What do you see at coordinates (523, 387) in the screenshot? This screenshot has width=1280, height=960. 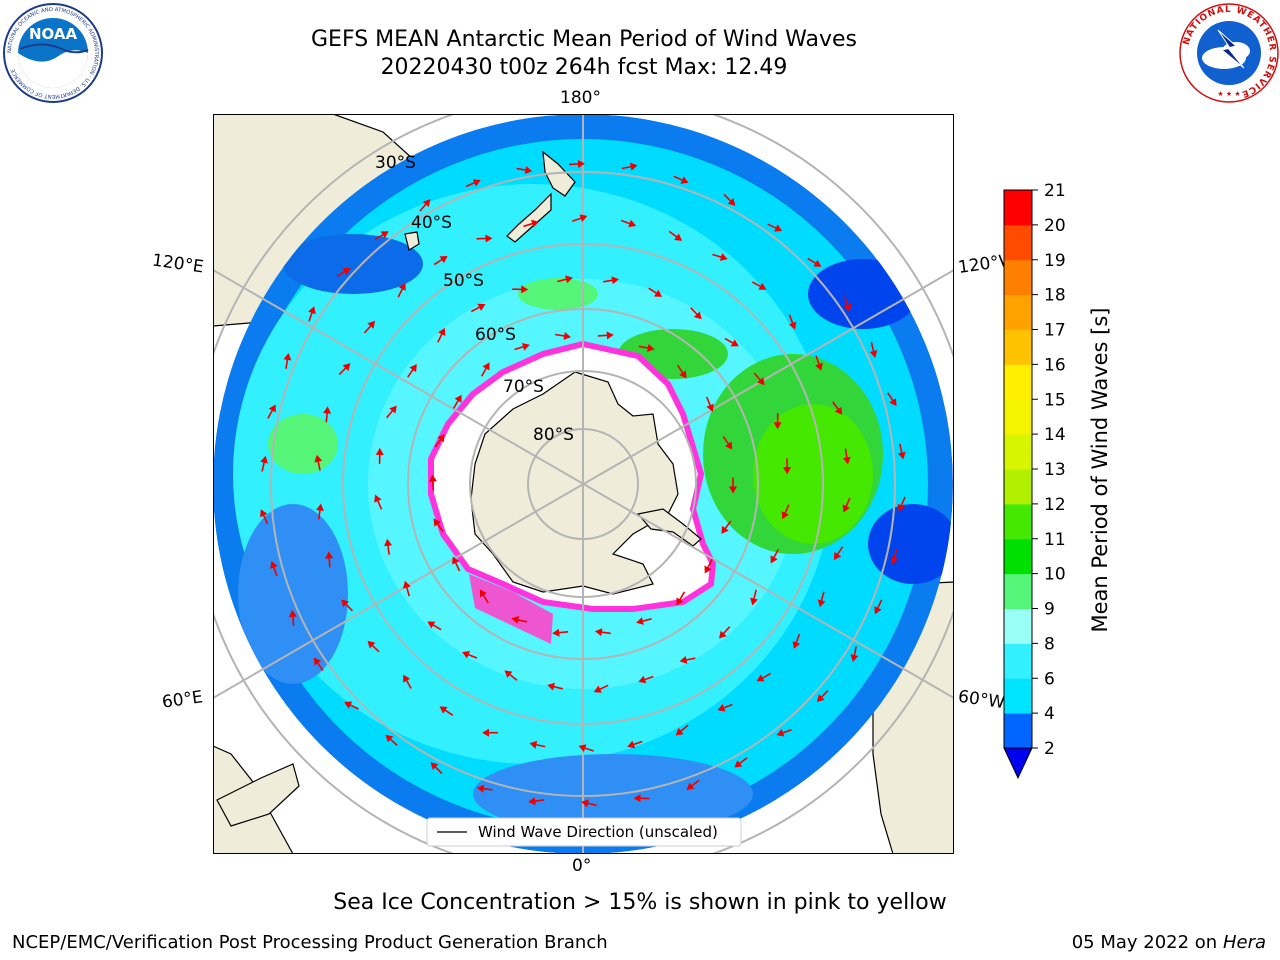 I see `lat-label-70s: 70°S` at bounding box center [523, 387].